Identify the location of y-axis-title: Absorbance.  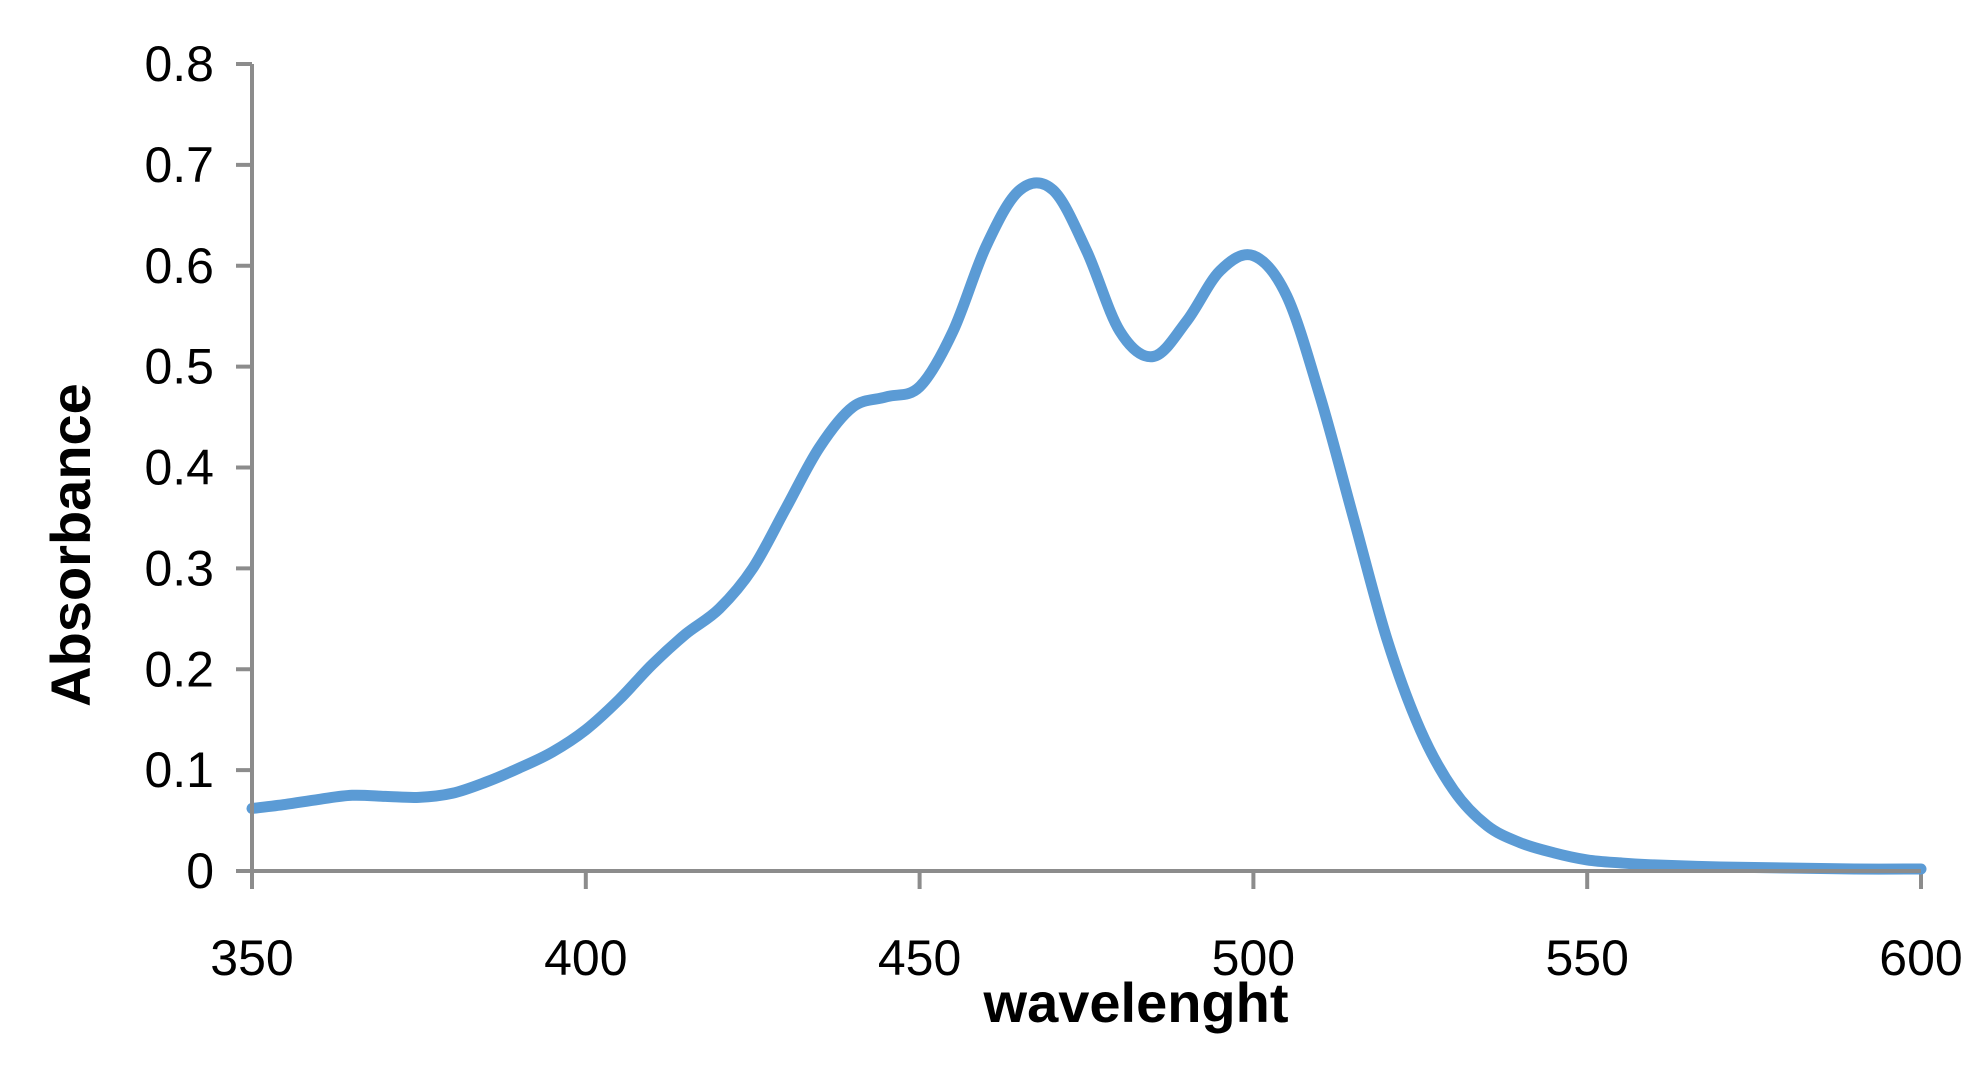
(70, 545).